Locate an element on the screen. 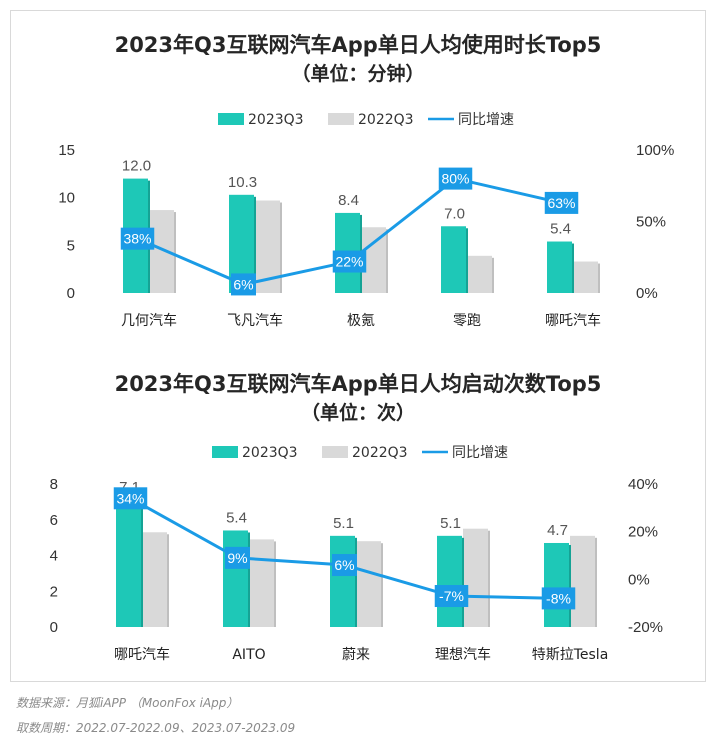 The height and width of the screenshot is (748, 717). y2-tick-label: -20% is located at coordinates (645, 627).